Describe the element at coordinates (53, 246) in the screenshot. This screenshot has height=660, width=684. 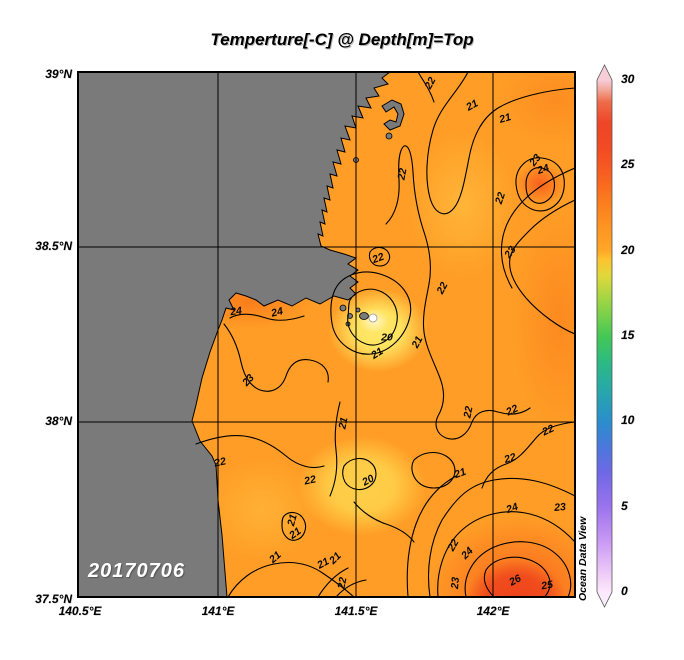
I see `y-tick-label: 38.5°N` at that location.